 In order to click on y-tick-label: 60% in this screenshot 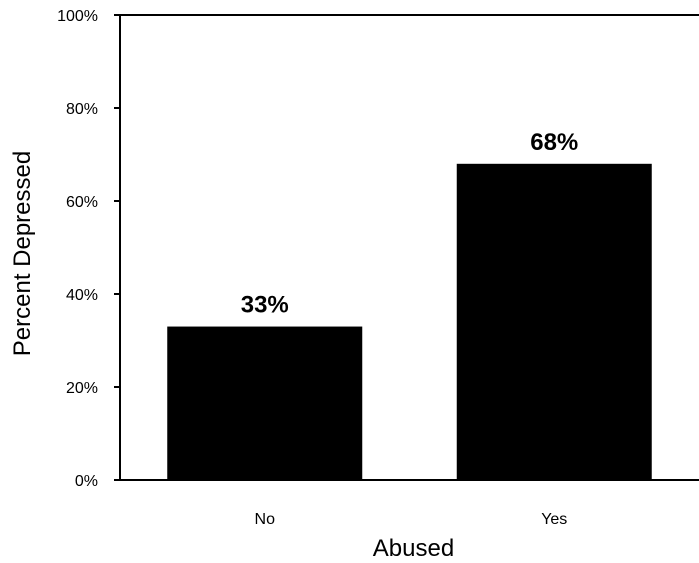, I will do `click(82, 202)`.